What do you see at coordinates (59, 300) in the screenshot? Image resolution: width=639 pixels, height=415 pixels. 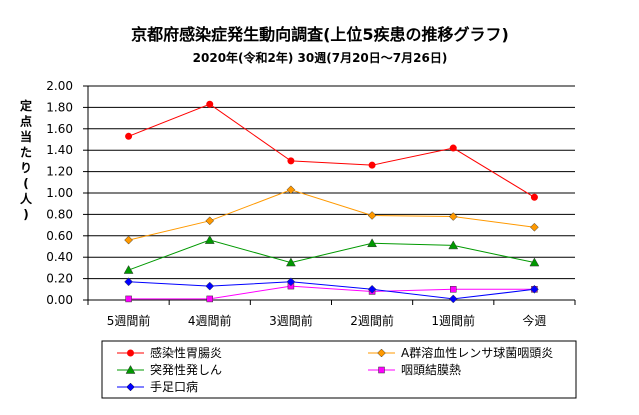 I see `y-tick-label: 0.00` at bounding box center [59, 300].